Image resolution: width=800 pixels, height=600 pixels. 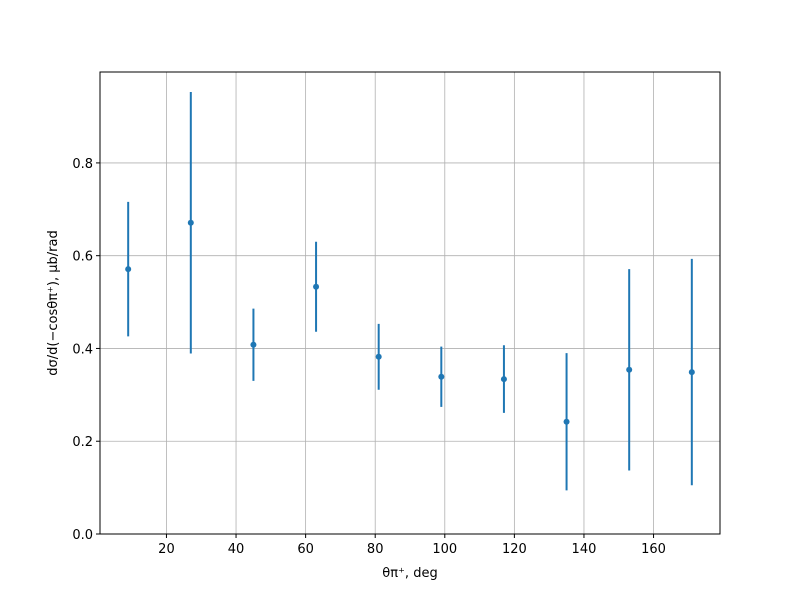 I want to click on x-tick-label: 40, so click(x=236, y=549).